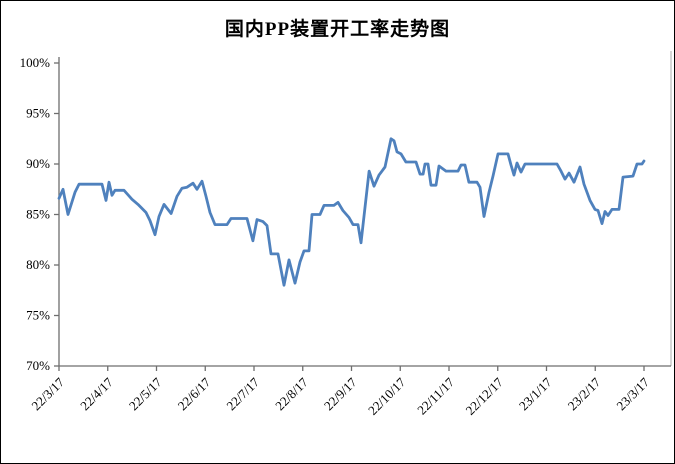  I want to click on x-tick-label: 22/3/17, so click(47, 393).